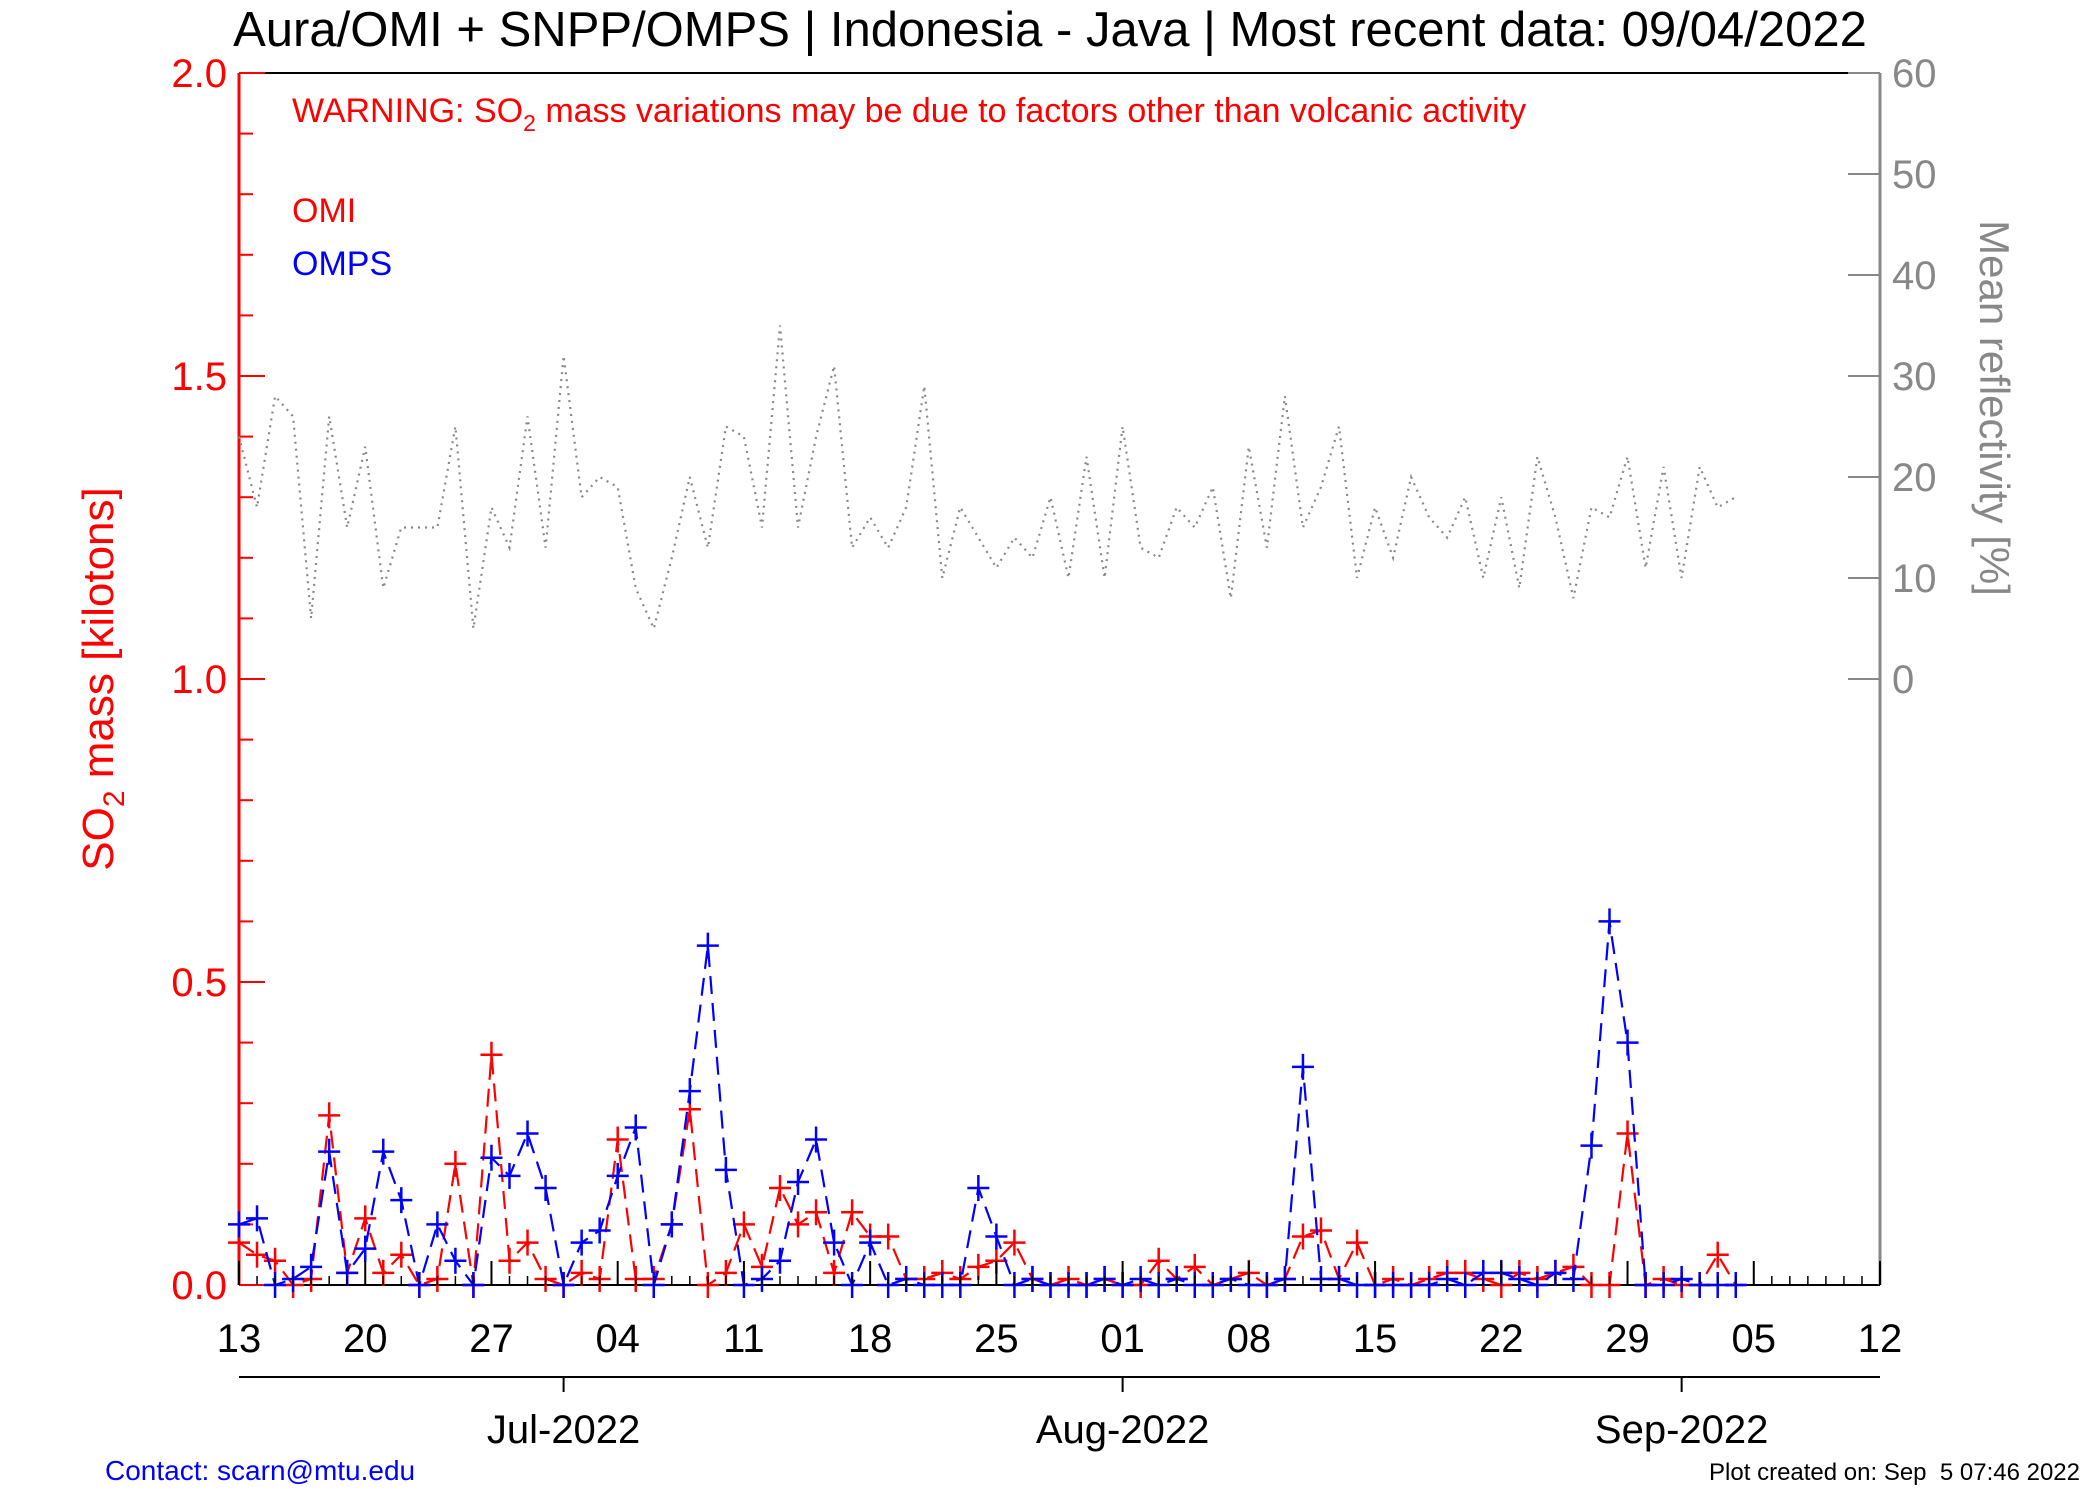 The height and width of the screenshot is (1500, 2100). What do you see at coordinates (1375, 1339) in the screenshot?
I see `x-day-label: 15` at bounding box center [1375, 1339].